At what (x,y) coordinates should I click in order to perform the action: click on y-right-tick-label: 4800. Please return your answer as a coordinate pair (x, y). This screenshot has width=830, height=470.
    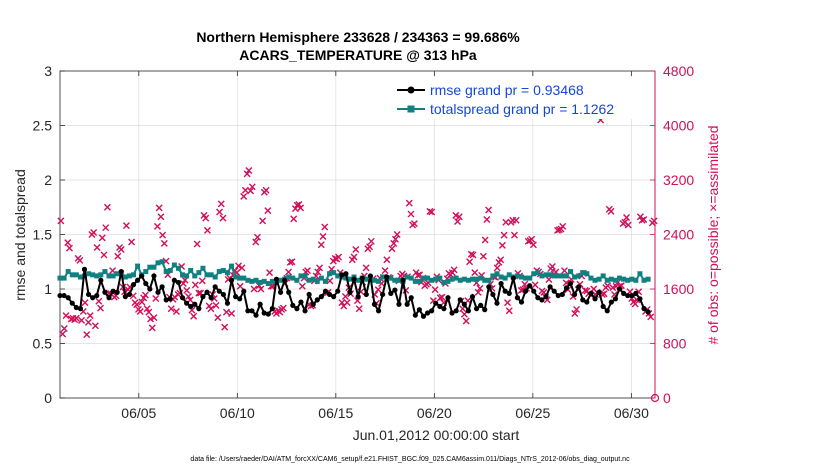
    Looking at the image, I should click on (678, 71).